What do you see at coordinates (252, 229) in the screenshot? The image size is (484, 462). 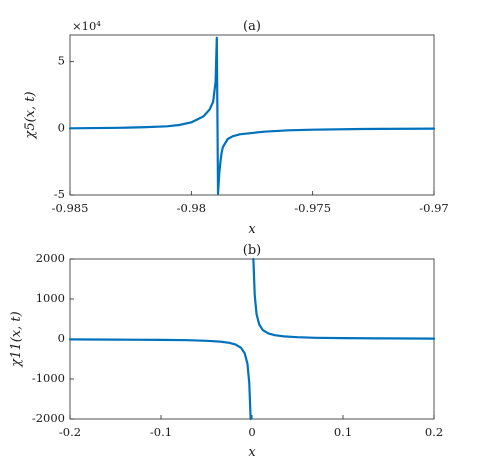 I see `x-axis-label-a: x` at bounding box center [252, 229].